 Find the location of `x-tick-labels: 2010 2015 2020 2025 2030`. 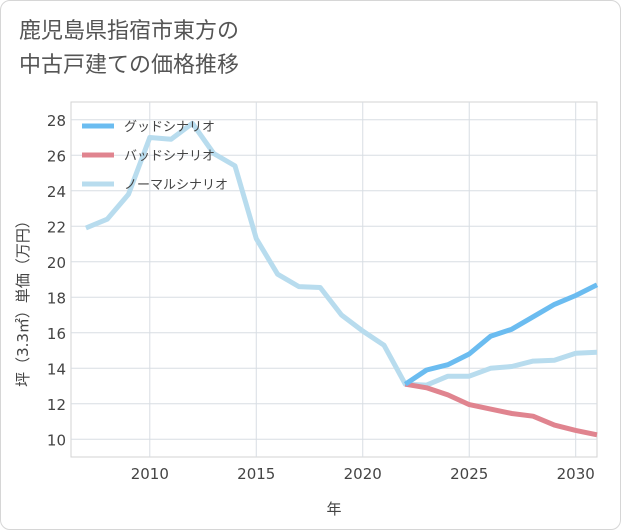

x-tick-labels: 2010 2015 2020 2025 2030 is located at coordinates (363, 474).